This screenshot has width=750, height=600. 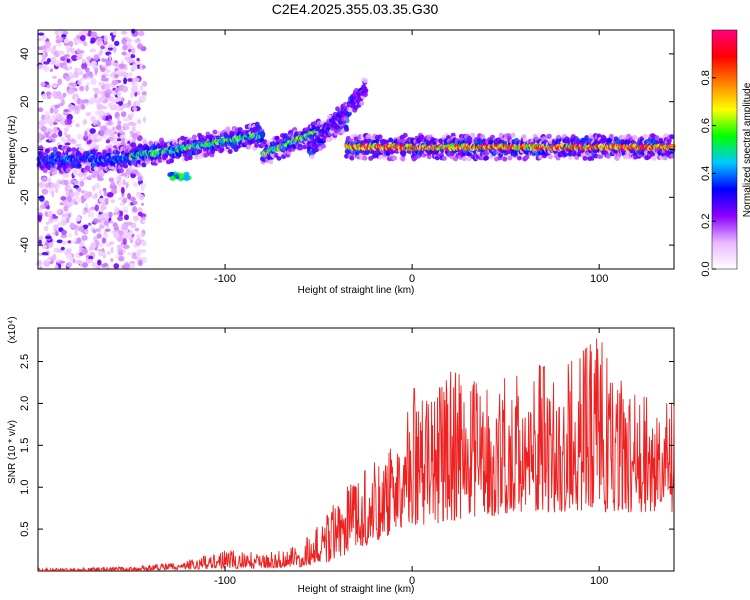 I want to click on spectrogram-ytick-tick-label: -40, so click(x=25, y=245).